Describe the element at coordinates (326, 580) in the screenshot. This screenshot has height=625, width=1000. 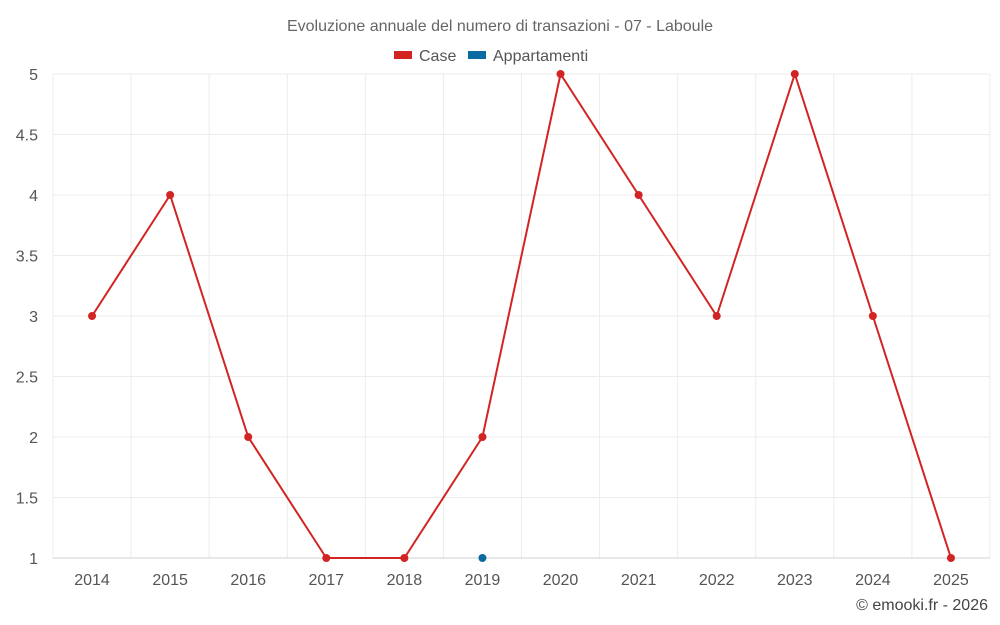
I see `x-tick-label: 2017` at that location.